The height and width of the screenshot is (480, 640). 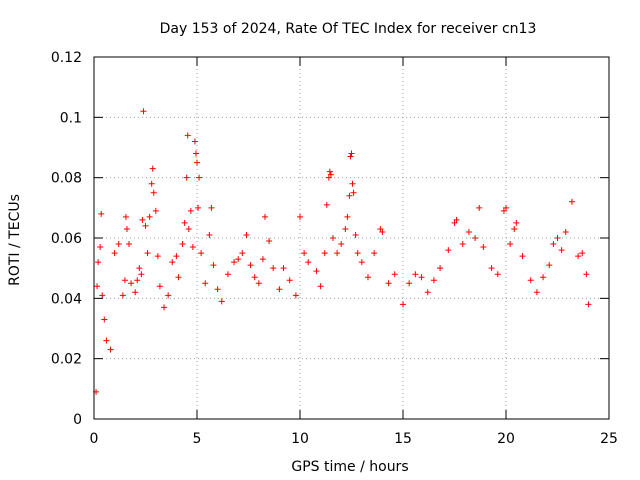 I want to click on x-tick-label: 15, so click(x=403, y=439).